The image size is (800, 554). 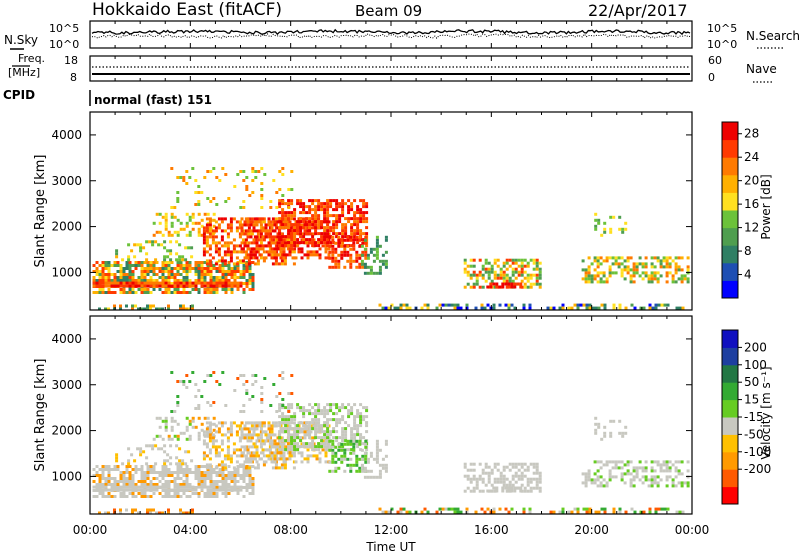 I want to click on velocity-colorbar-segment, so click(x=730, y=443).